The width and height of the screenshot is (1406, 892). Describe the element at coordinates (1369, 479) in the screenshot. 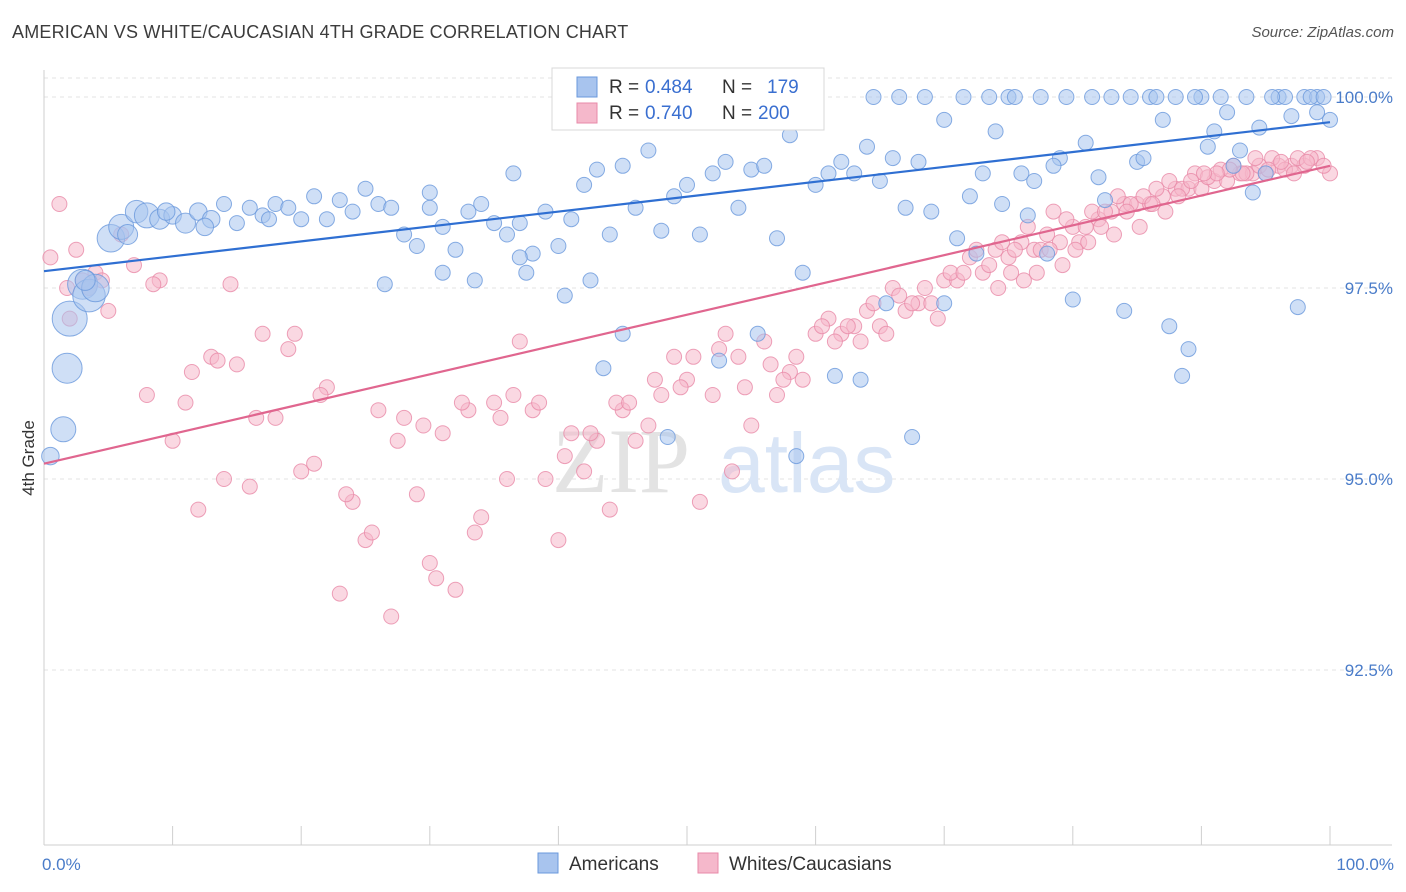

I see `y-tick-label: 95.0%` at that location.